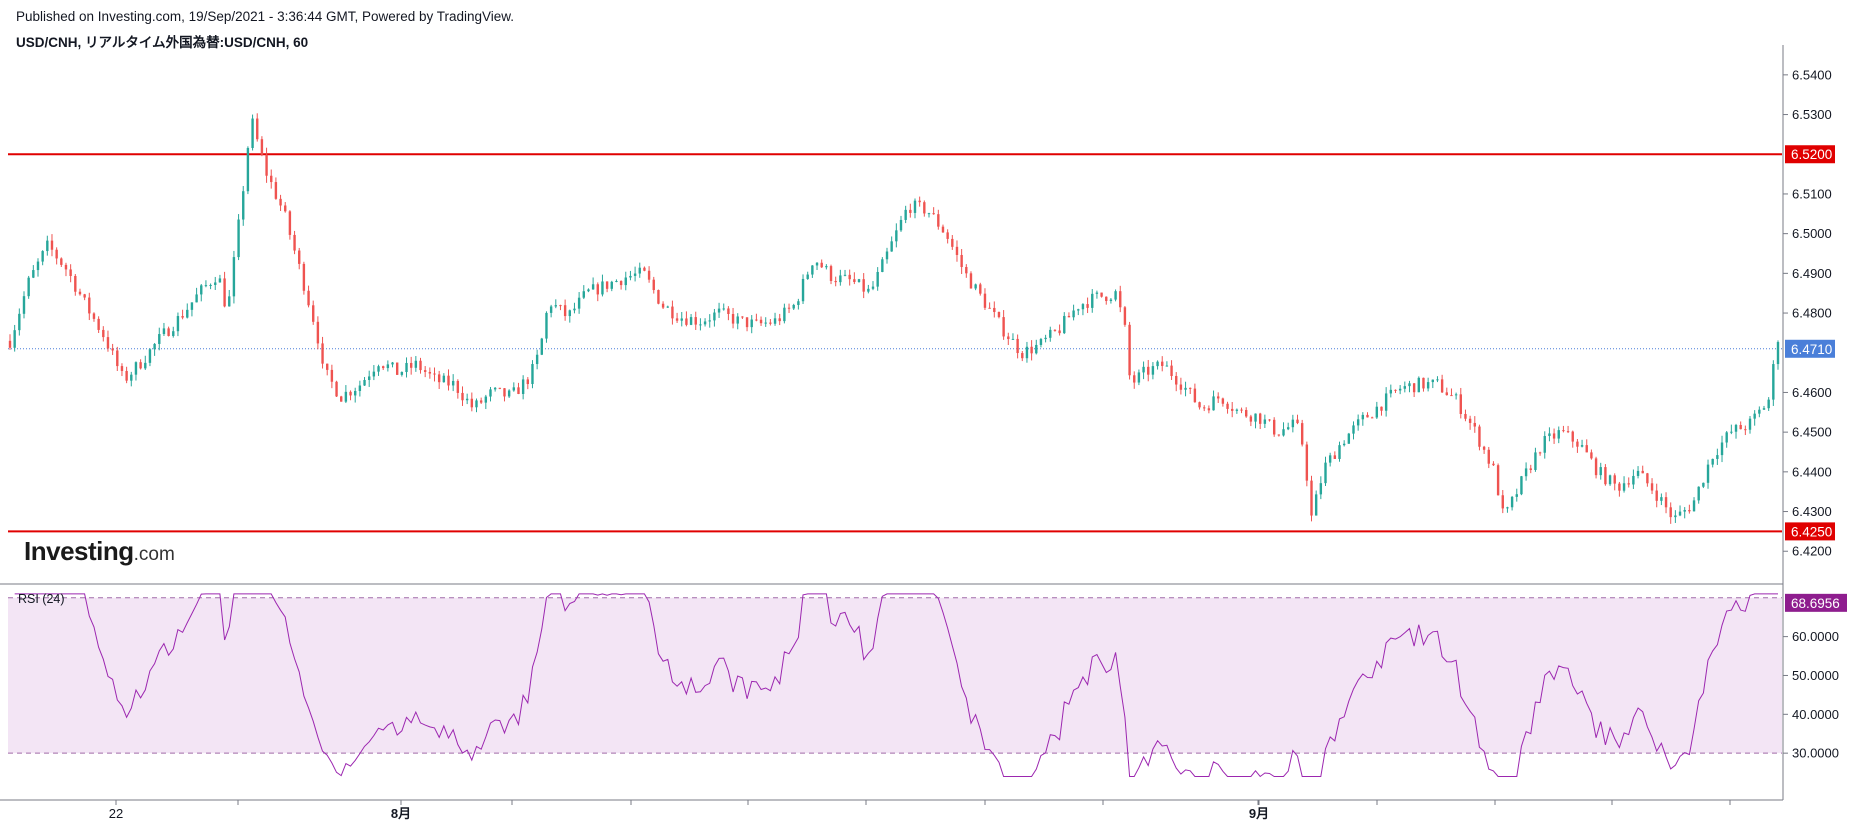 The image size is (1854, 823). What do you see at coordinates (401, 813) in the screenshot?
I see `x-tick-label: 8月` at bounding box center [401, 813].